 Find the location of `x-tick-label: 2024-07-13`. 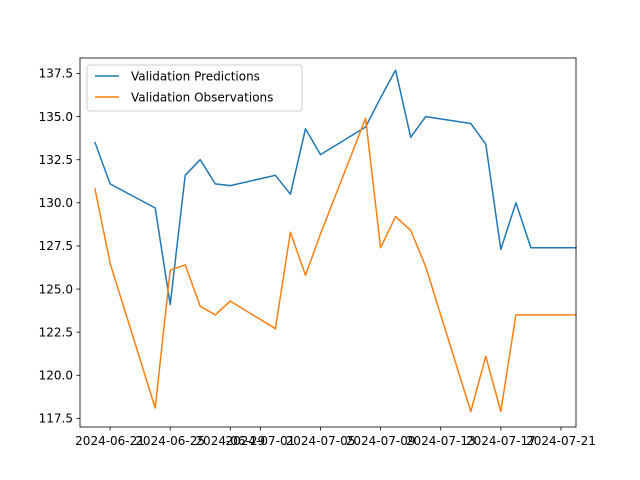

x-tick-label: 2024-07-13 is located at coordinates (441, 441).